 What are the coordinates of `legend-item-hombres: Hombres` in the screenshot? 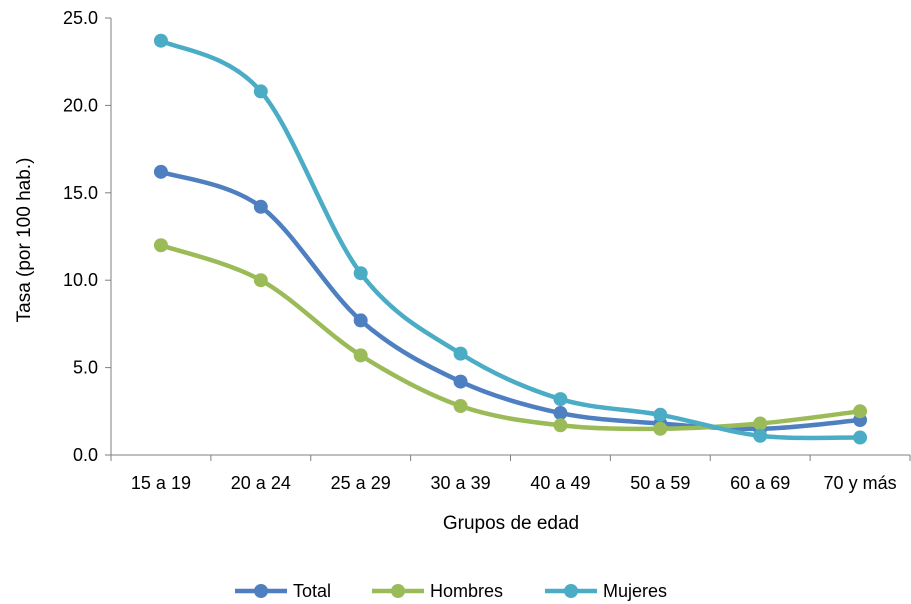 It's located at (437, 591).